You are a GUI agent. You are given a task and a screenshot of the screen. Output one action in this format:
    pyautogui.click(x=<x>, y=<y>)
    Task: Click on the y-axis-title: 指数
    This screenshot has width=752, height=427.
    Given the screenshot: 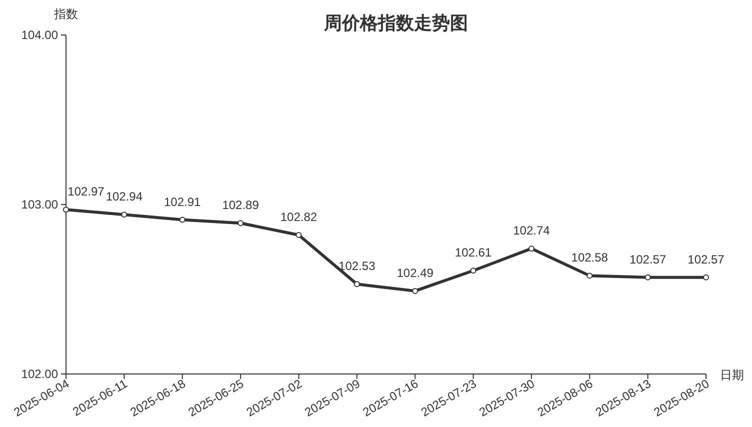 What is the action you would take?
    pyautogui.click(x=65, y=14)
    